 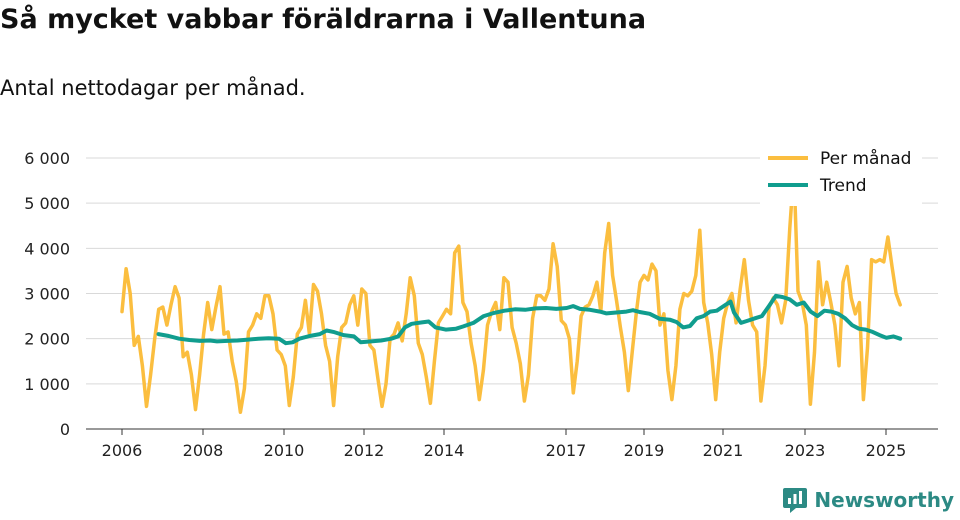 What do you see at coordinates (504, 444) in the screenshot?
I see `x-axis-ticks: 2006 2008 2010 2012 2014 2017 2019 2021 2023 2025` at bounding box center [504, 444].